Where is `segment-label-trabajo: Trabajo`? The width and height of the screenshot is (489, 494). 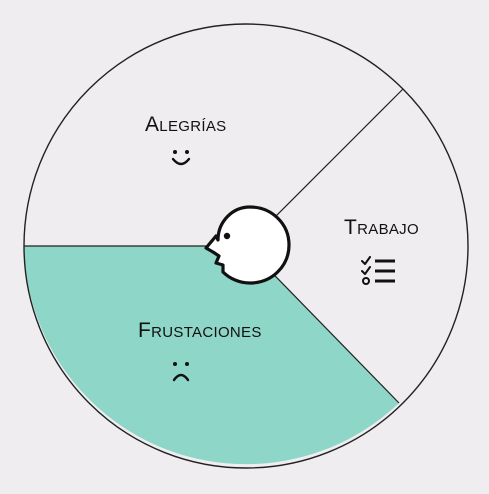 segment-label-trabajo: Trabajo is located at coordinates (381, 227).